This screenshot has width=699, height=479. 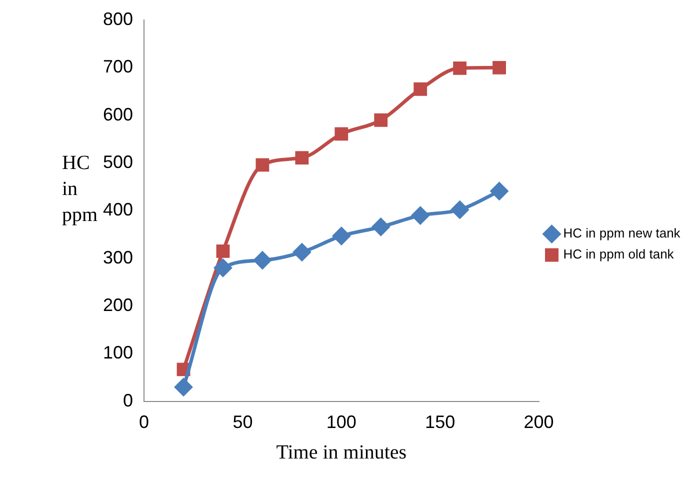 I want to click on x-tick-label: 0, so click(x=144, y=422).